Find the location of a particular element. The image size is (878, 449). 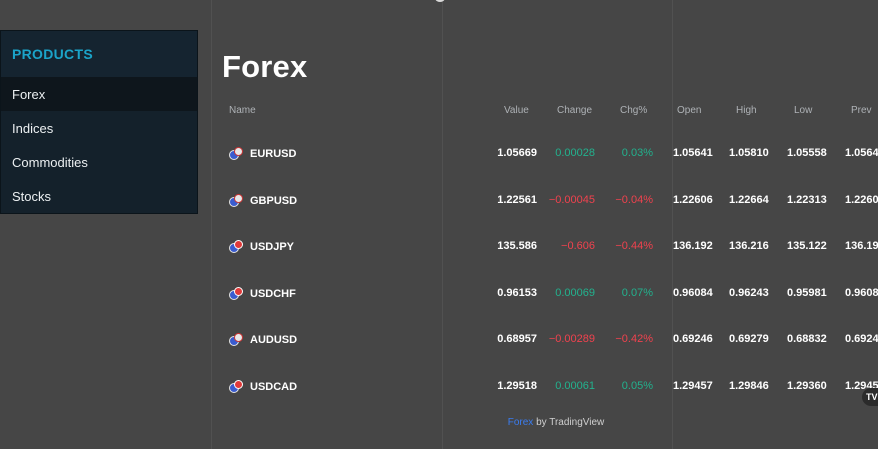

symbol-cell: USDCHF is located at coordinates (262, 294).